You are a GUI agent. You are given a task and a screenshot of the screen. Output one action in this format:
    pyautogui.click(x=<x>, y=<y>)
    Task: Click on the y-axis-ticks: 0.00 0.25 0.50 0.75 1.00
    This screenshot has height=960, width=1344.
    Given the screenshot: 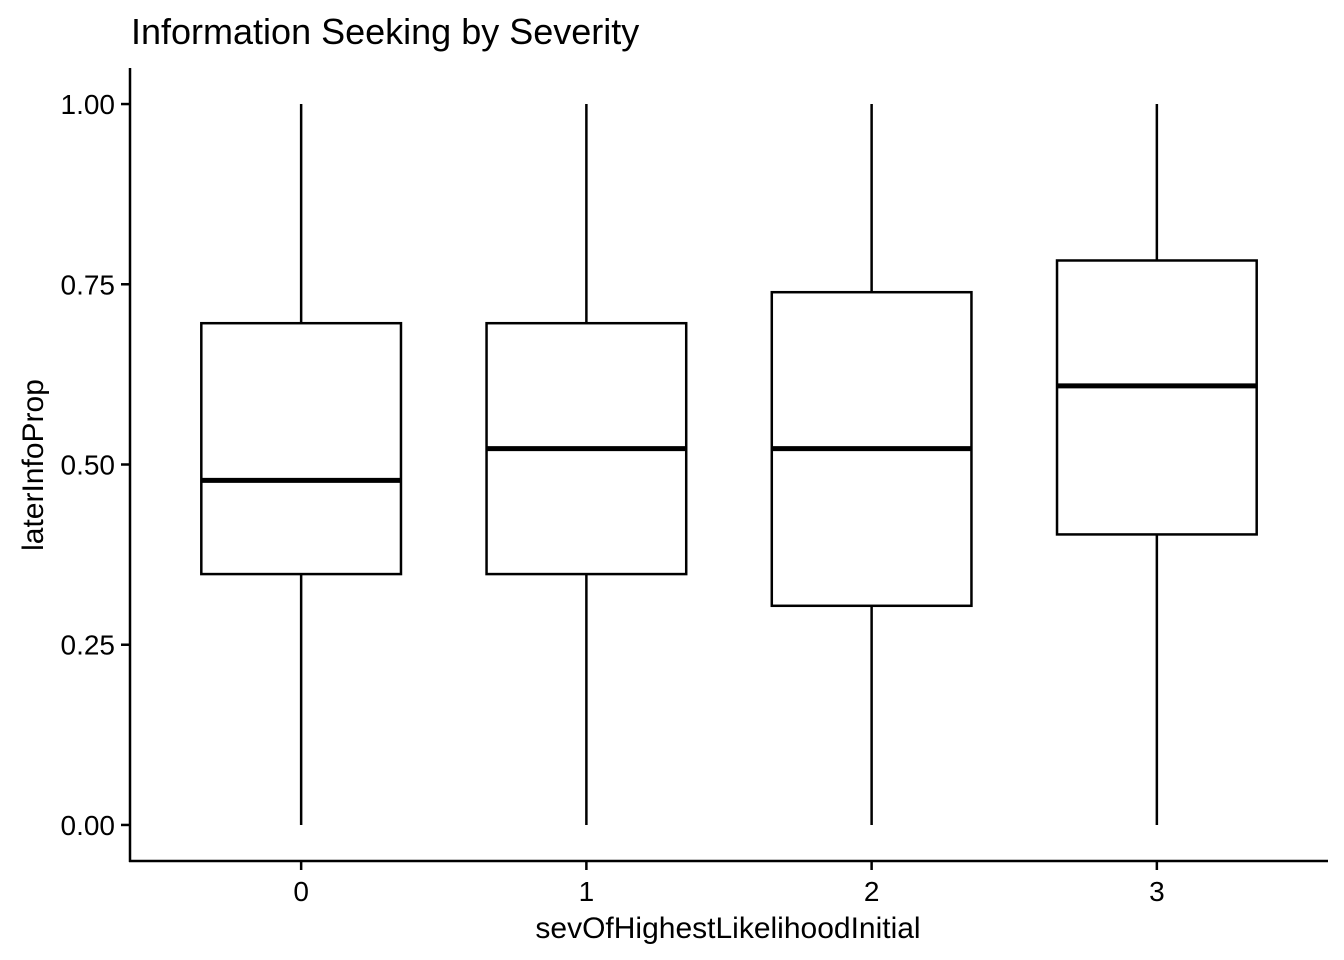 What is the action you would take?
    pyautogui.click(x=95, y=465)
    